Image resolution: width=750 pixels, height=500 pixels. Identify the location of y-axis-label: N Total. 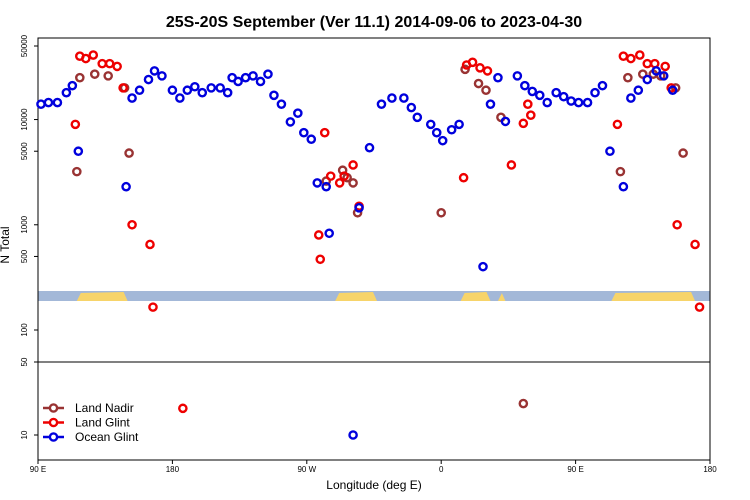
(6, 244).